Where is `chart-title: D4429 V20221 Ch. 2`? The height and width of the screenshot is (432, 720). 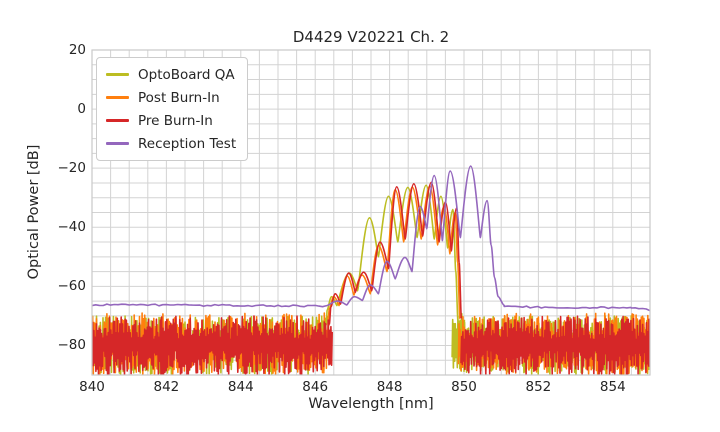
chart-title: D4429 V20221 Ch. 2 is located at coordinates (371, 37).